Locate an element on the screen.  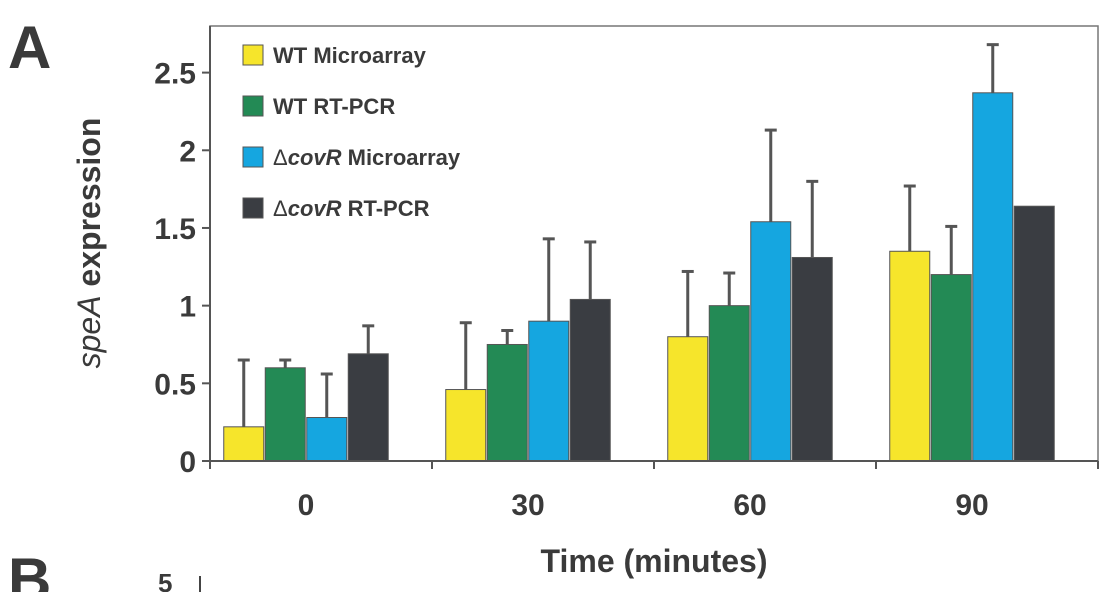
x-tick-label: 30 is located at coordinates (527, 505).